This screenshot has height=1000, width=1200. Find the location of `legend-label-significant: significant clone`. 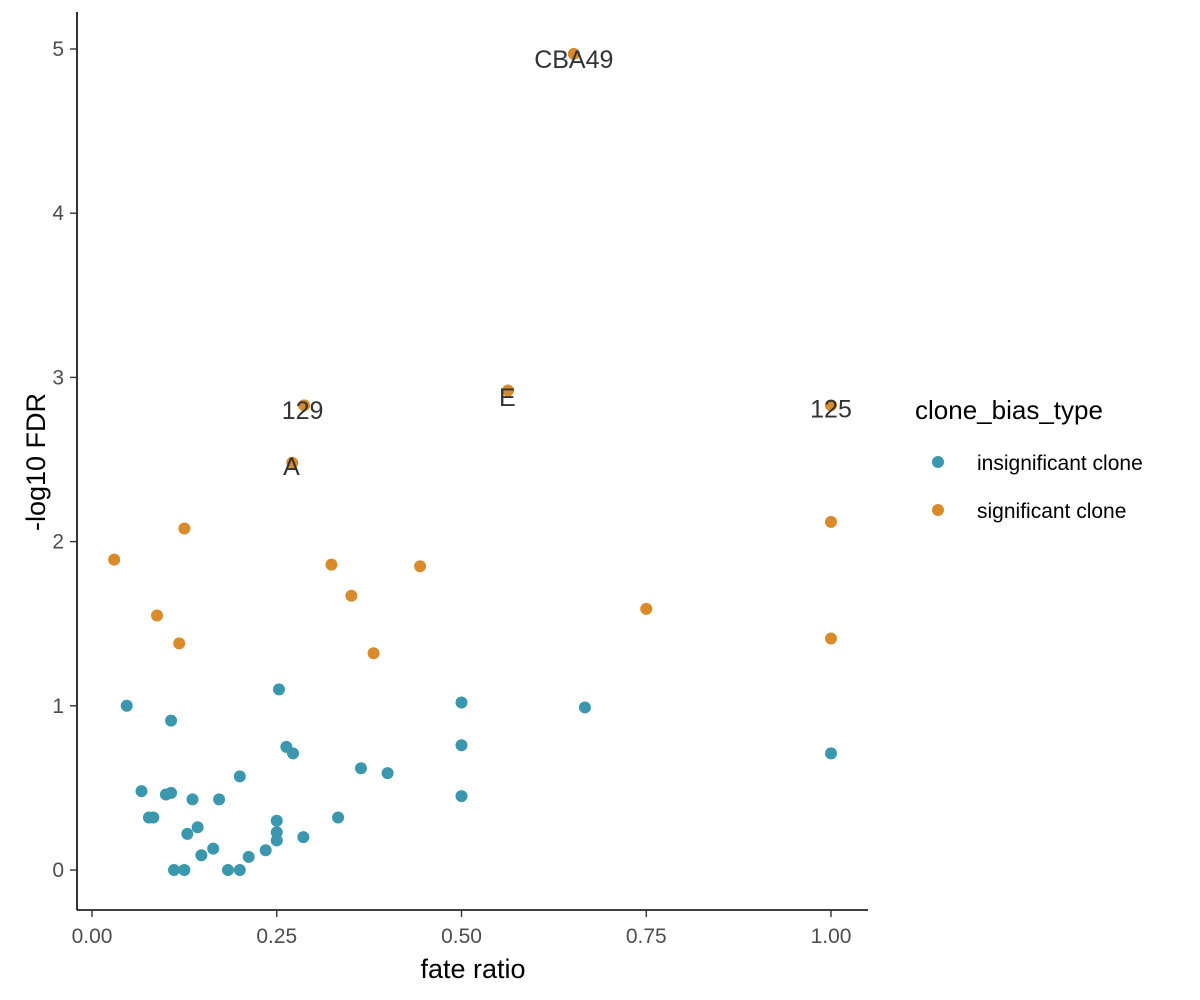

legend-label-significant: significant clone is located at coordinates (1051, 511).